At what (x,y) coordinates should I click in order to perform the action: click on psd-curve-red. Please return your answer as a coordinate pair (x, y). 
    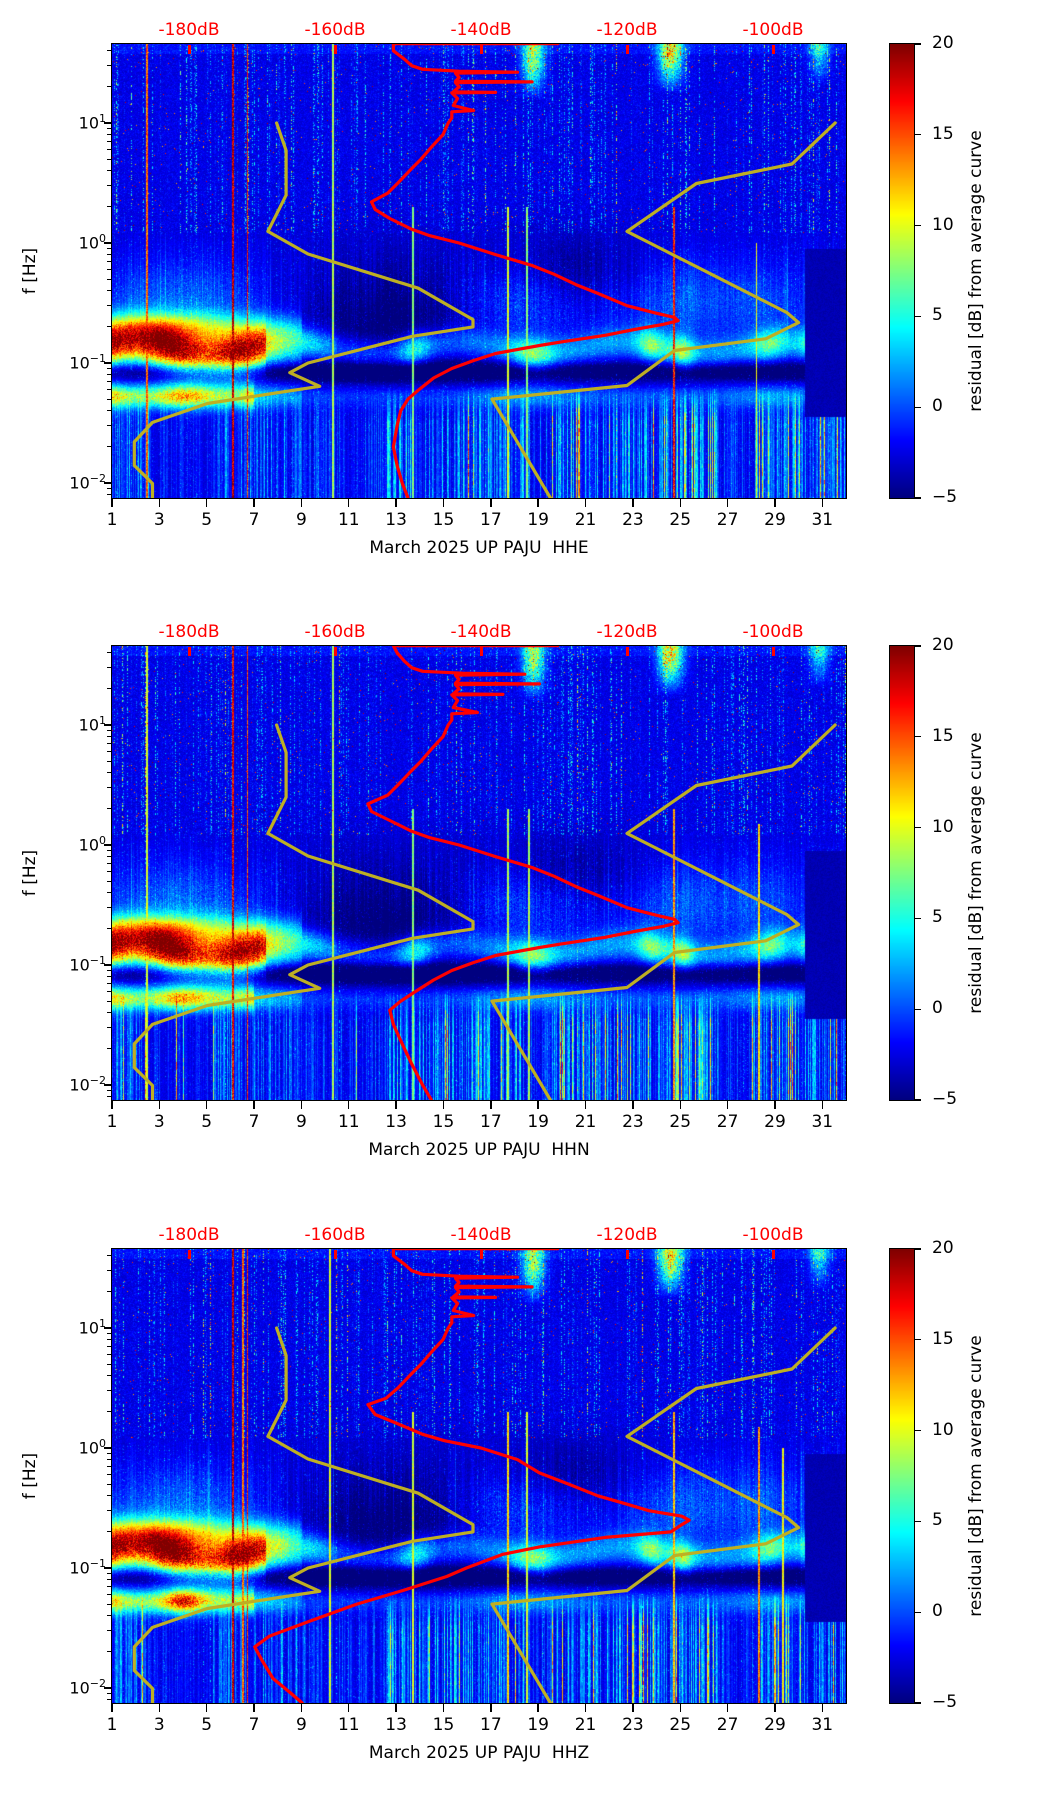
    Looking at the image, I should click on (524, 271).